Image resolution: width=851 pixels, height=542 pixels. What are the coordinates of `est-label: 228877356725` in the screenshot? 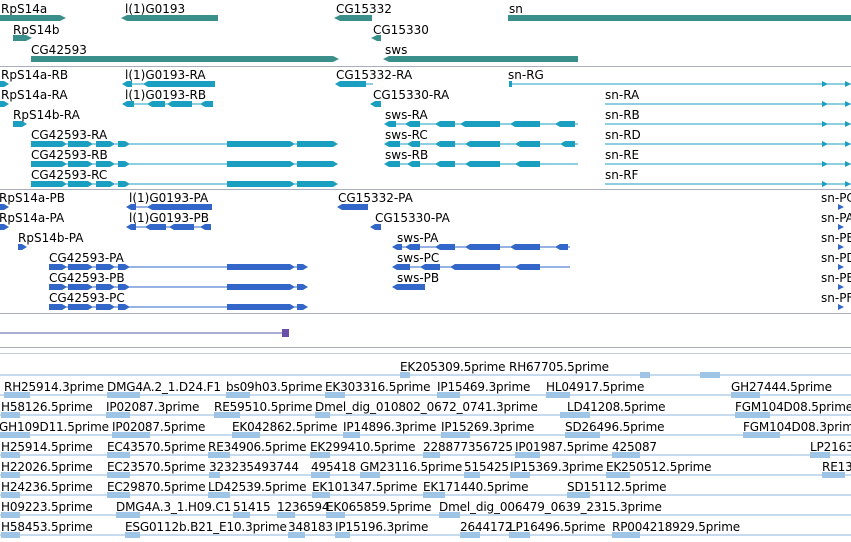 It's located at (468, 447).